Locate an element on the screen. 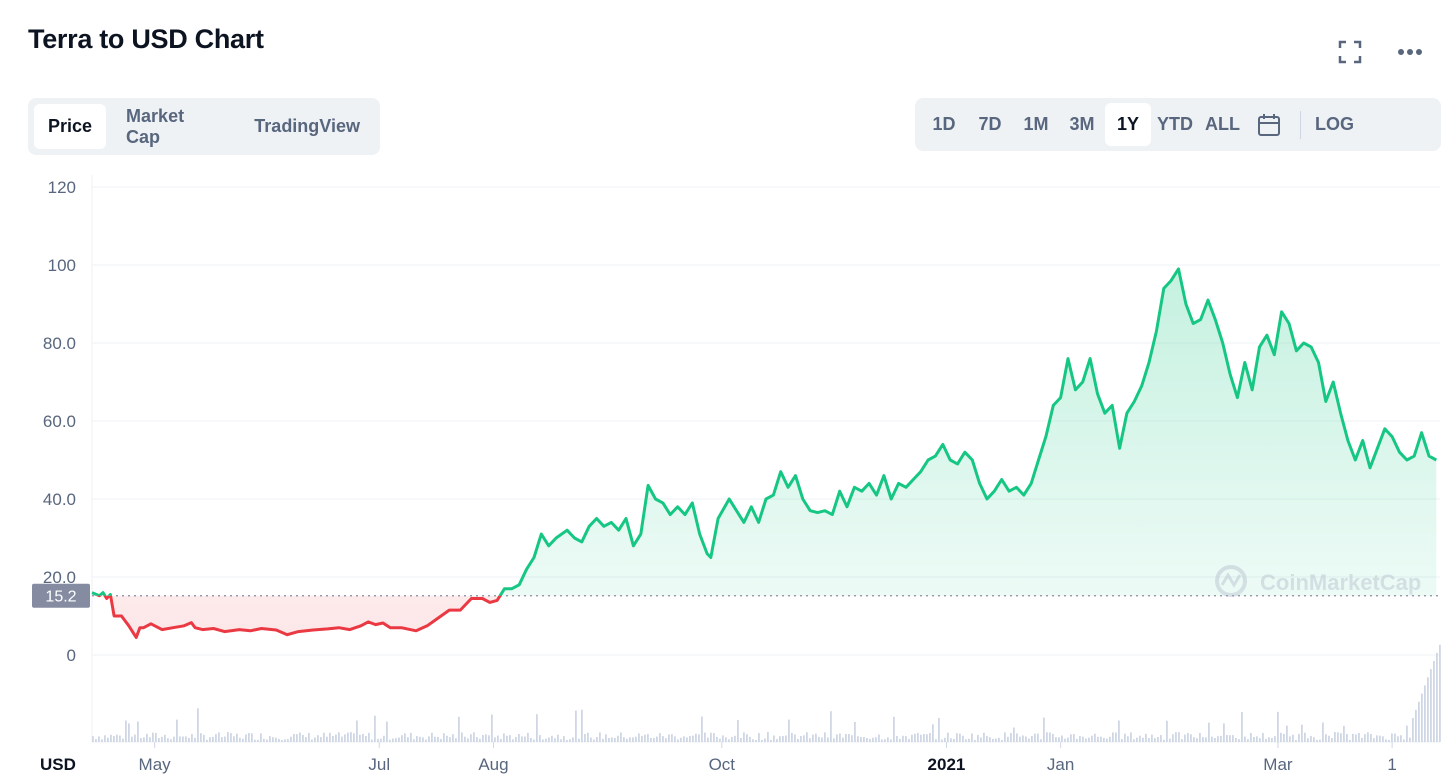  more-horizontal-icon is located at coordinates (1410, 52).